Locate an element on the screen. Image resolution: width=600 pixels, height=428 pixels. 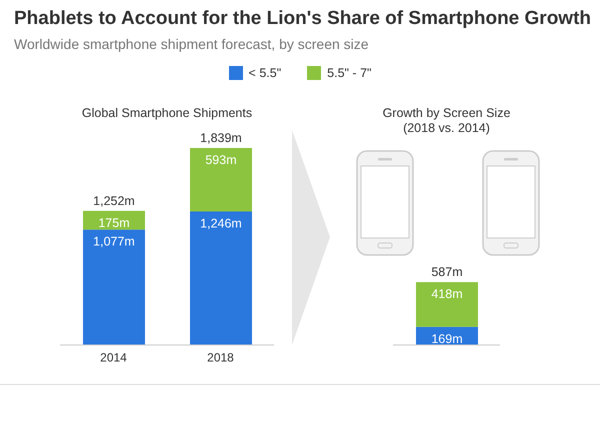
x-axis-title: Global Smartphone Shipments is located at coordinates (167, 113).